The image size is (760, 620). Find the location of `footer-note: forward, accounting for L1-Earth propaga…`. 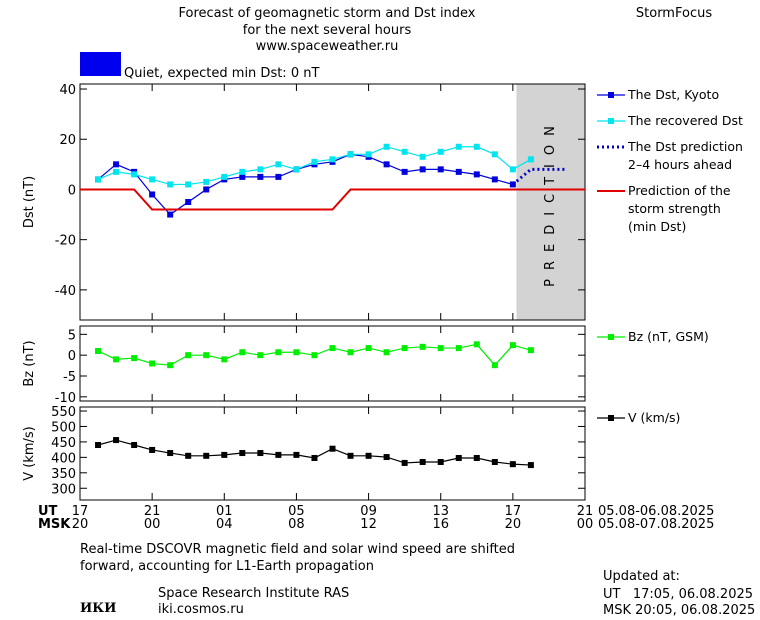

footer-note: forward, accounting for L1-Earth propaga… is located at coordinates (227, 566).